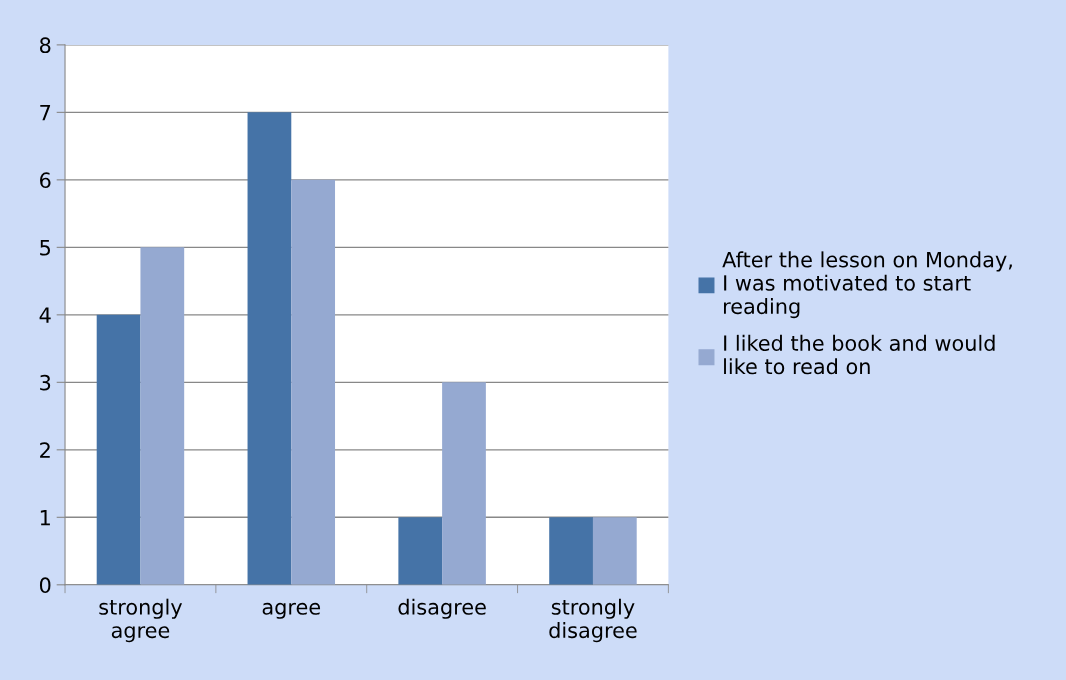  I want to click on y-tick-label: 4, so click(45, 315).